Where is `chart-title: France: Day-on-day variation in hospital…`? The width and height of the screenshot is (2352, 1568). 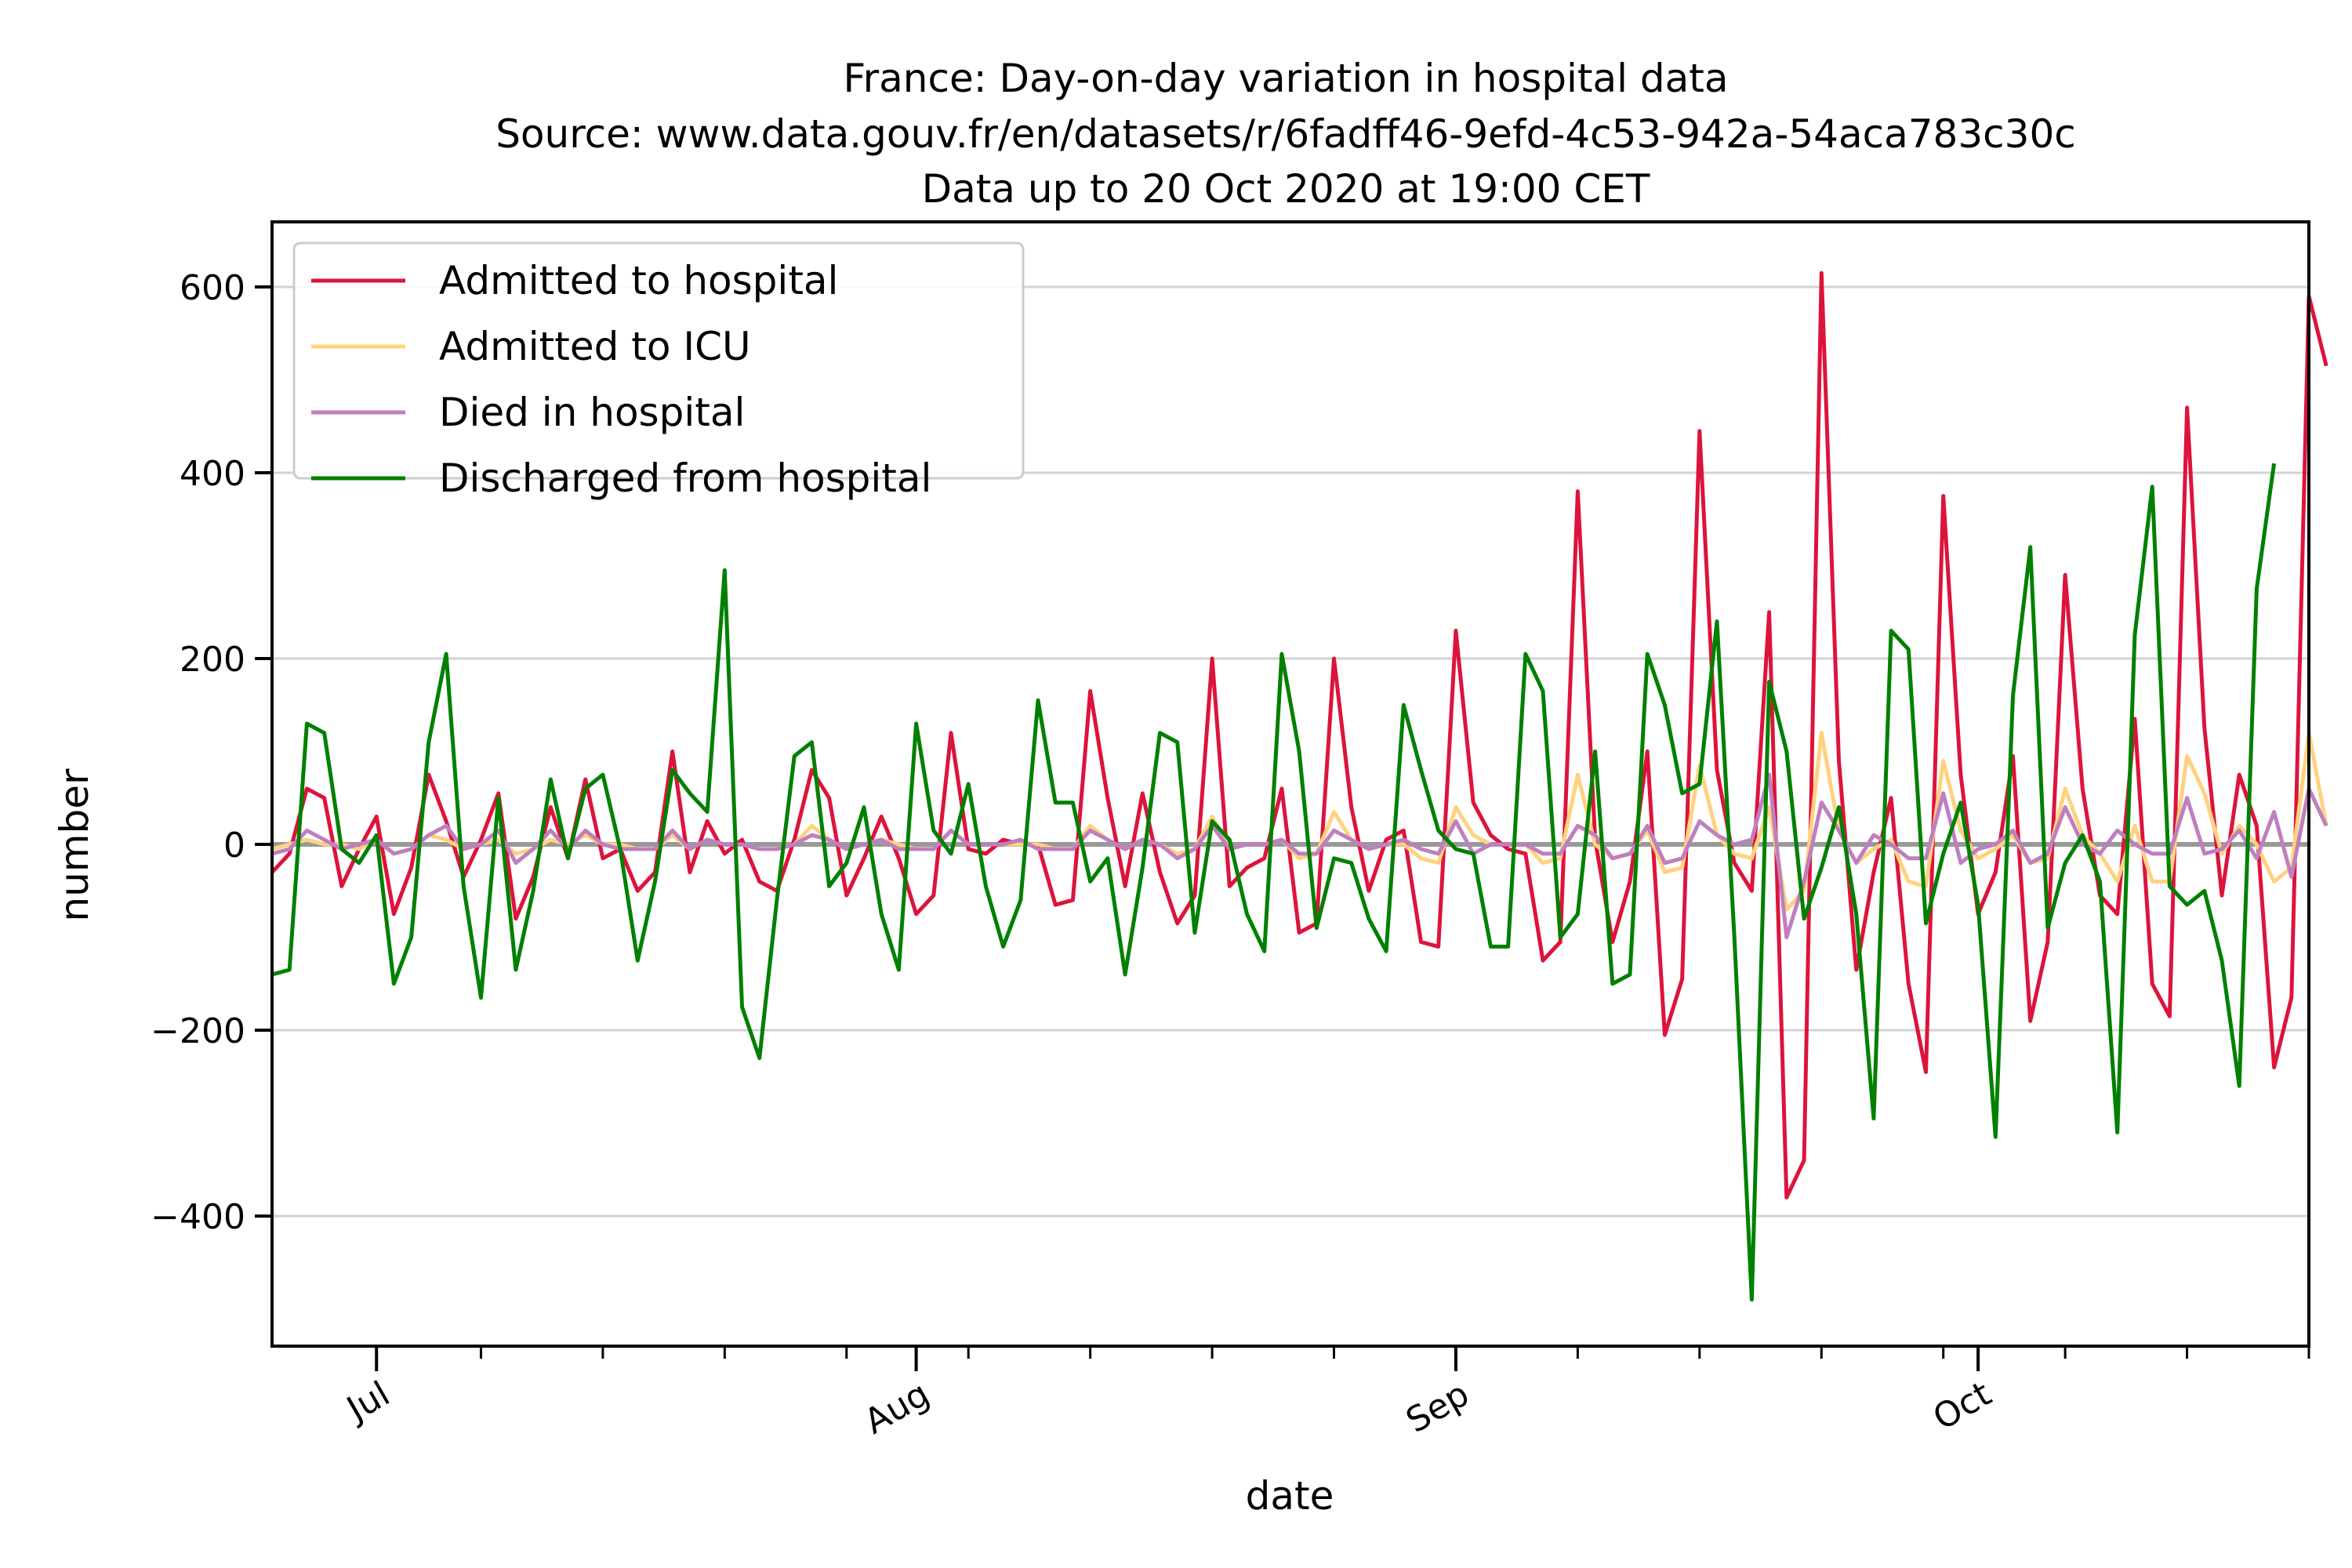
chart-title: France: Day-on-day variation in hospital… is located at coordinates (1285, 134).